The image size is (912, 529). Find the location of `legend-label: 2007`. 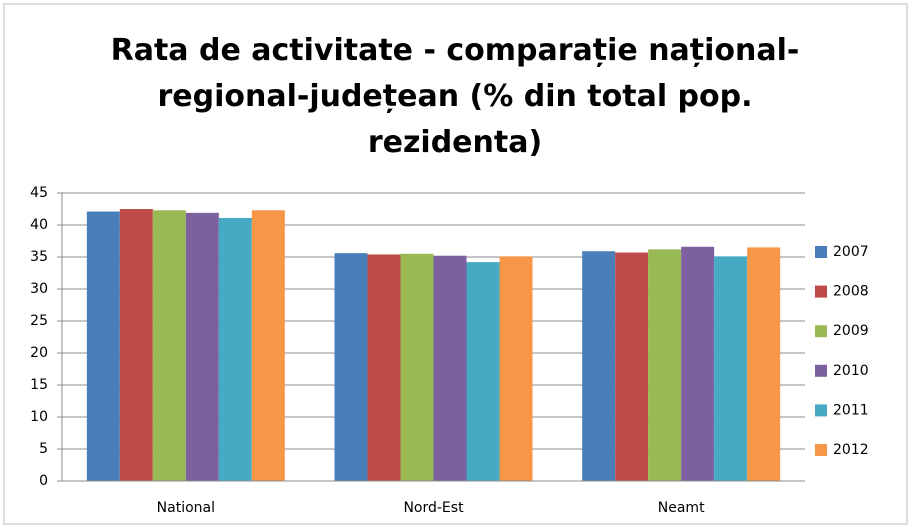

legend-label: 2007 is located at coordinates (851, 252).